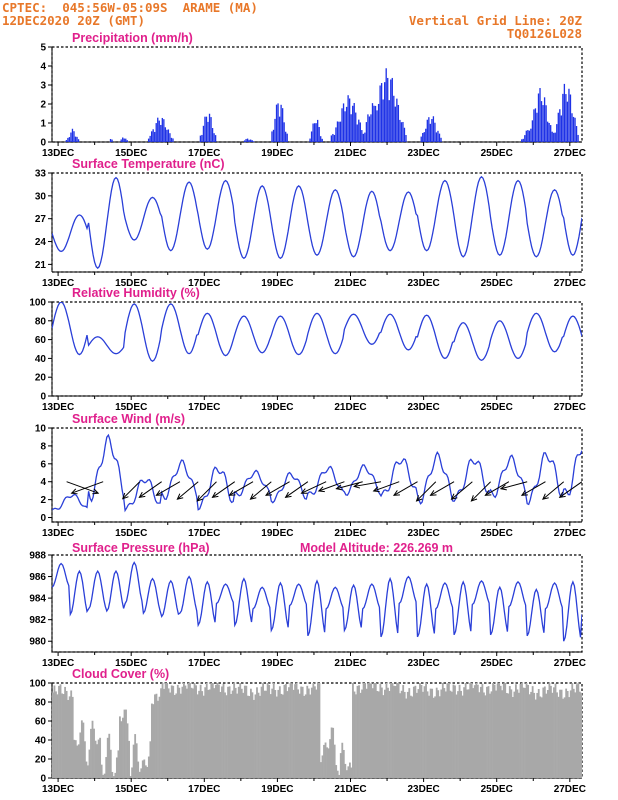 This screenshot has height=800, width=618. What do you see at coordinates (204, 407) in the screenshot?
I see `x-tick-label: 17DEC` at bounding box center [204, 407].